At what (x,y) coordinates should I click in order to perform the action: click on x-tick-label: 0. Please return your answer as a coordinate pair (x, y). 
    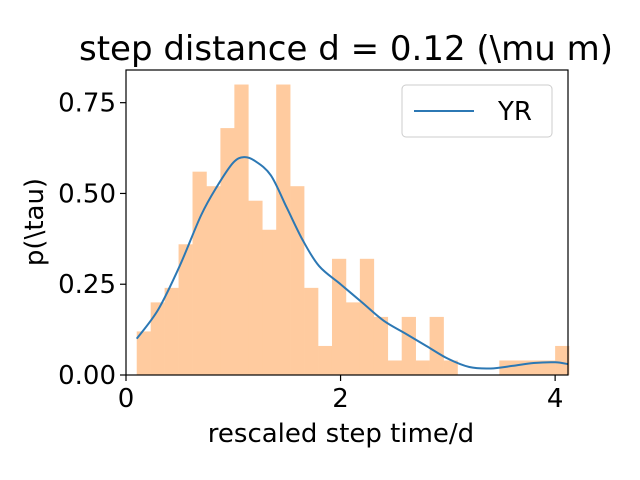
    Looking at the image, I should click on (126, 399).